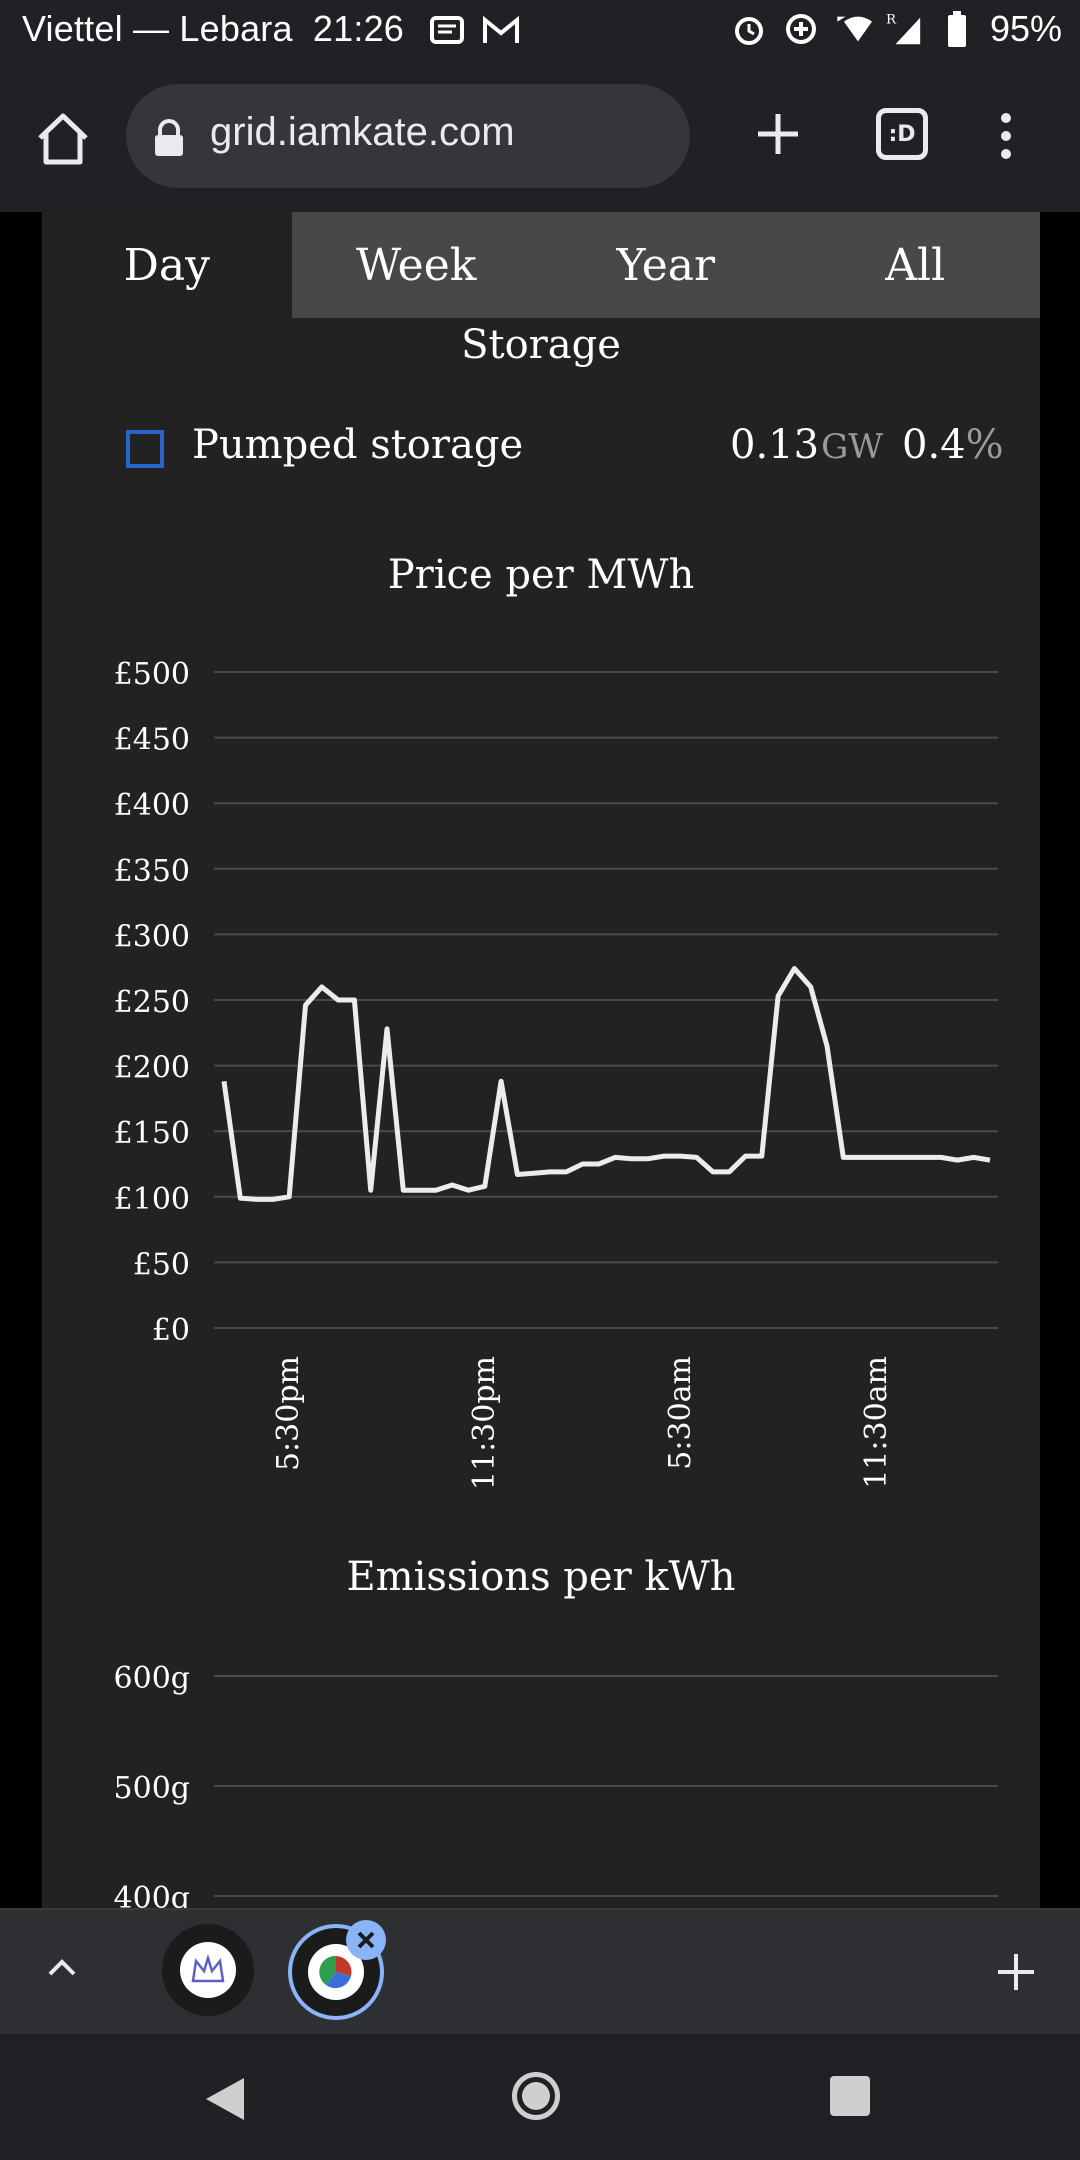 This screenshot has height=2160, width=1080. What do you see at coordinates (152, 1002) in the screenshot?
I see `price-y-tick-label: £250` at bounding box center [152, 1002].